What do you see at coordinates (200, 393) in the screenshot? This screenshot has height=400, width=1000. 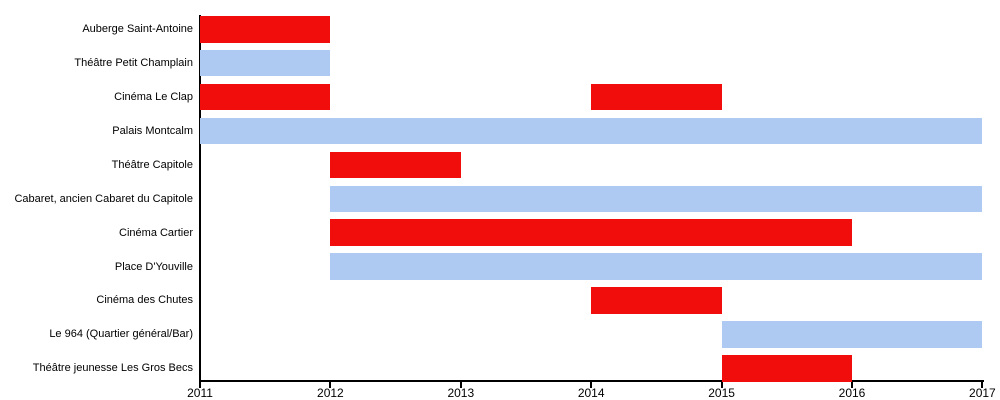 I see `x-axis-tick-label: 2011` at bounding box center [200, 393].